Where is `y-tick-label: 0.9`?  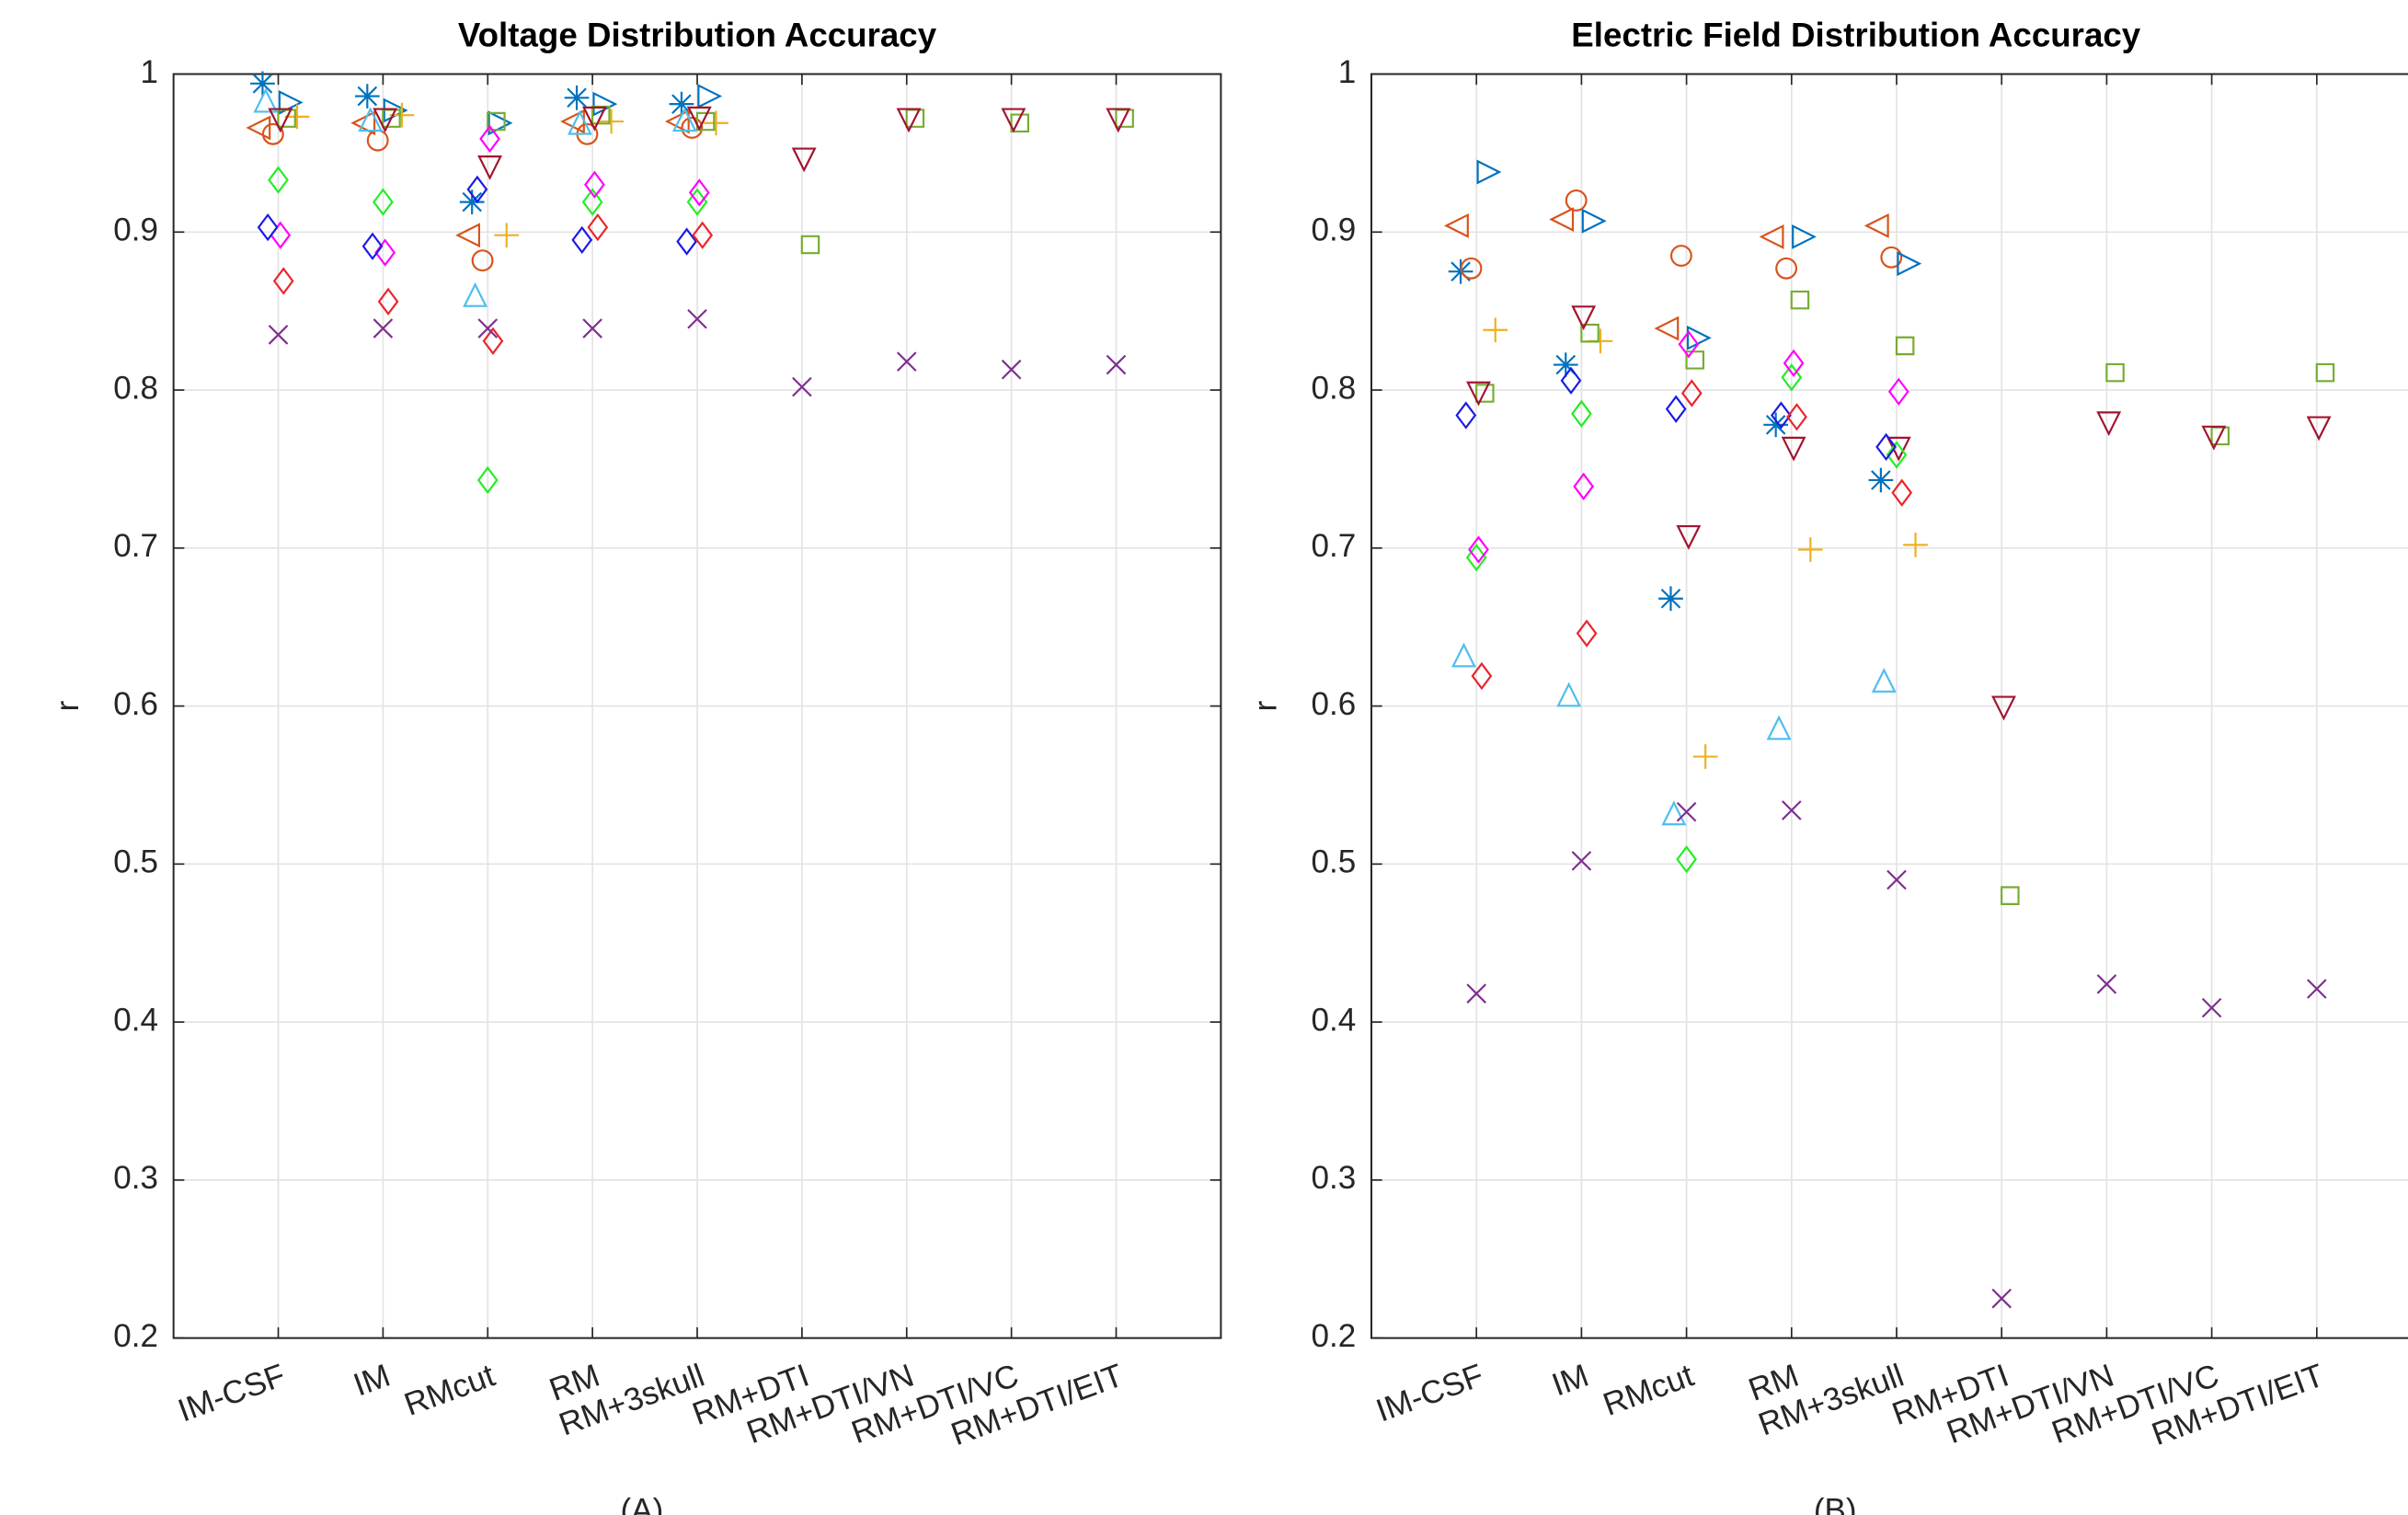
y-tick-label: 0.9 is located at coordinates (135, 230).